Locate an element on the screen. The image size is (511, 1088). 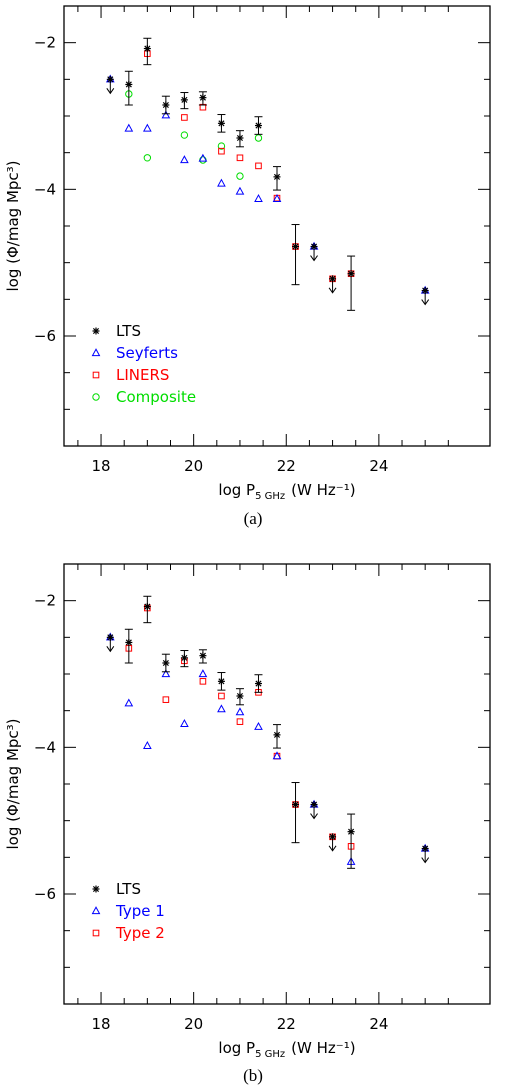
legend: LTS Seyferts LINERS Composite is located at coordinates (143, 364).